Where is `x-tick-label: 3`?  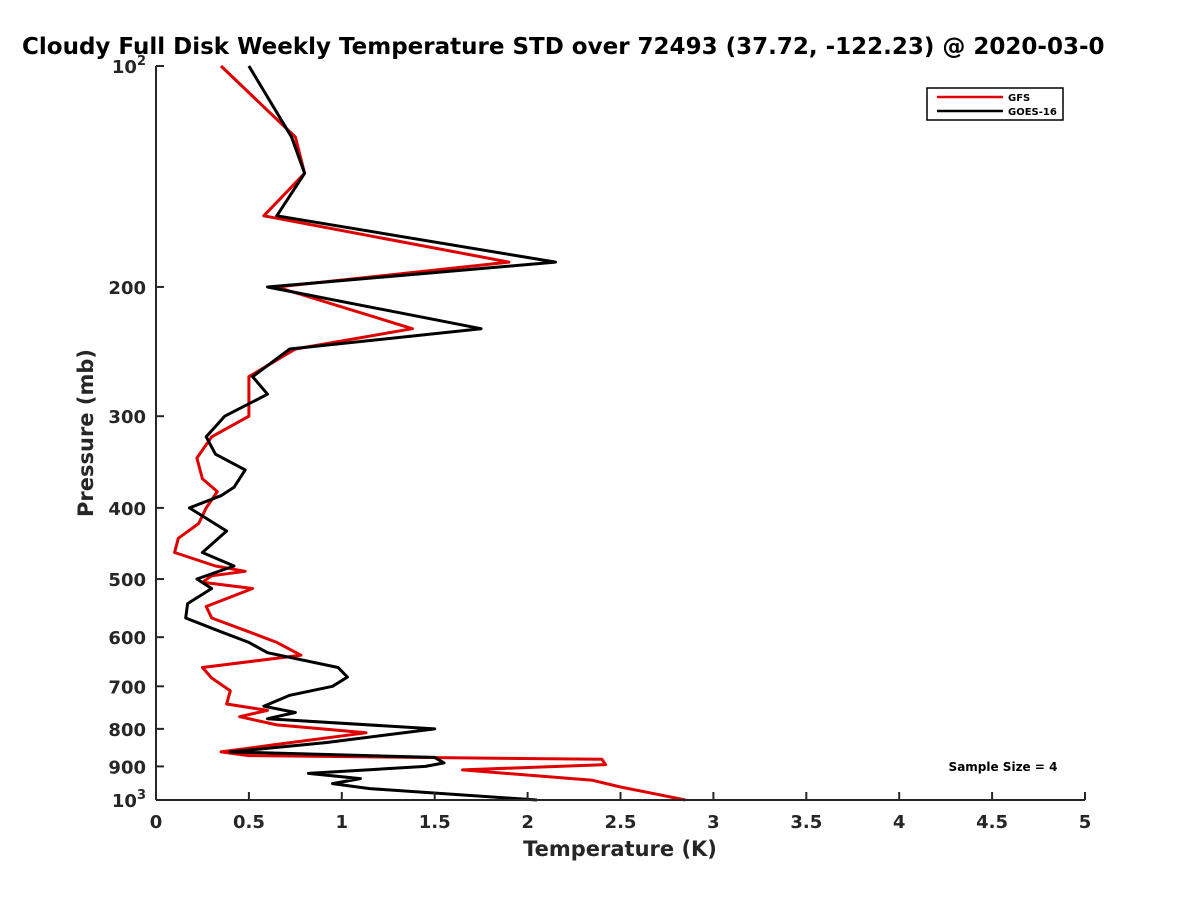 x-tick-label: 3 is located at coordinates (713, 822).